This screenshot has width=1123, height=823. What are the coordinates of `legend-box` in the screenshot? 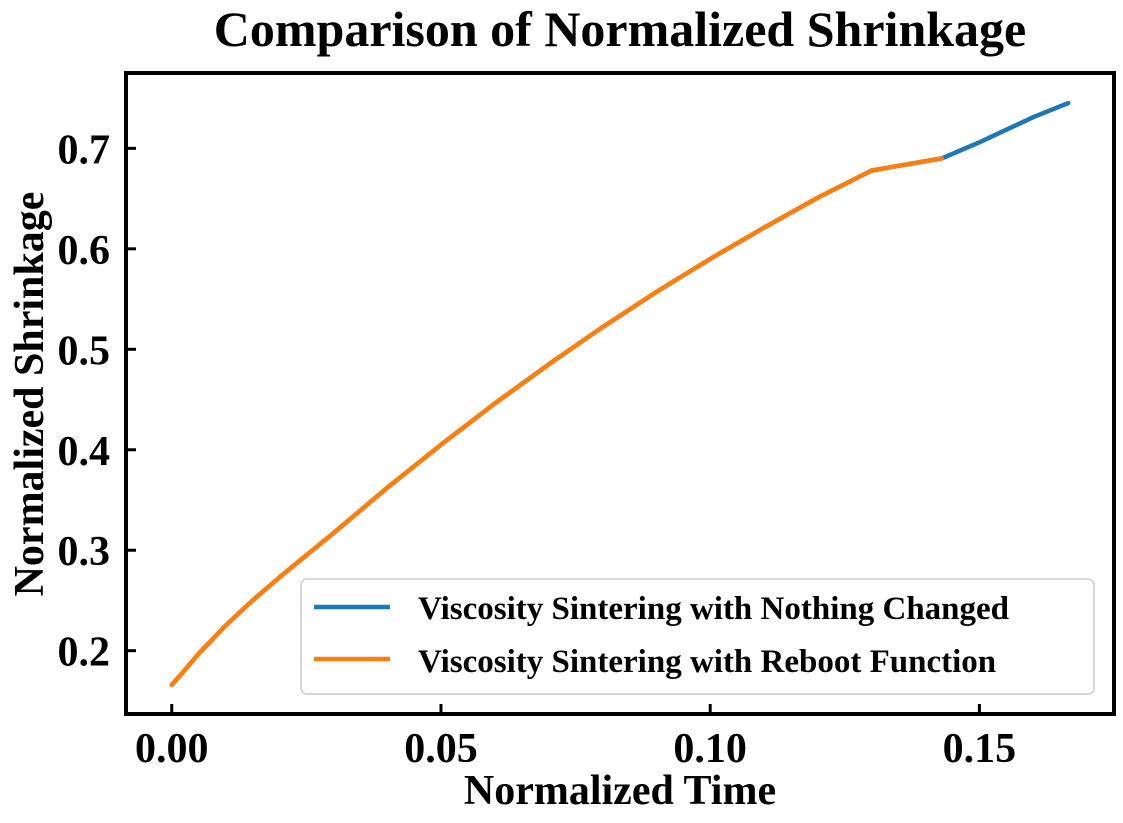 It's located at (697, 636).